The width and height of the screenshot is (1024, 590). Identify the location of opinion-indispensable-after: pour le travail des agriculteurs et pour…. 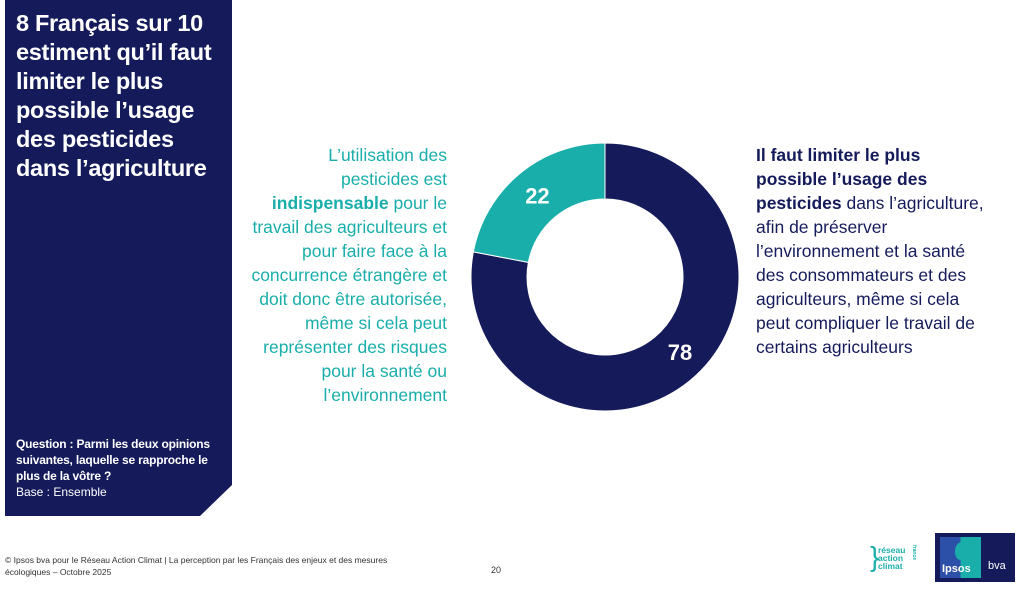
(349, 299).